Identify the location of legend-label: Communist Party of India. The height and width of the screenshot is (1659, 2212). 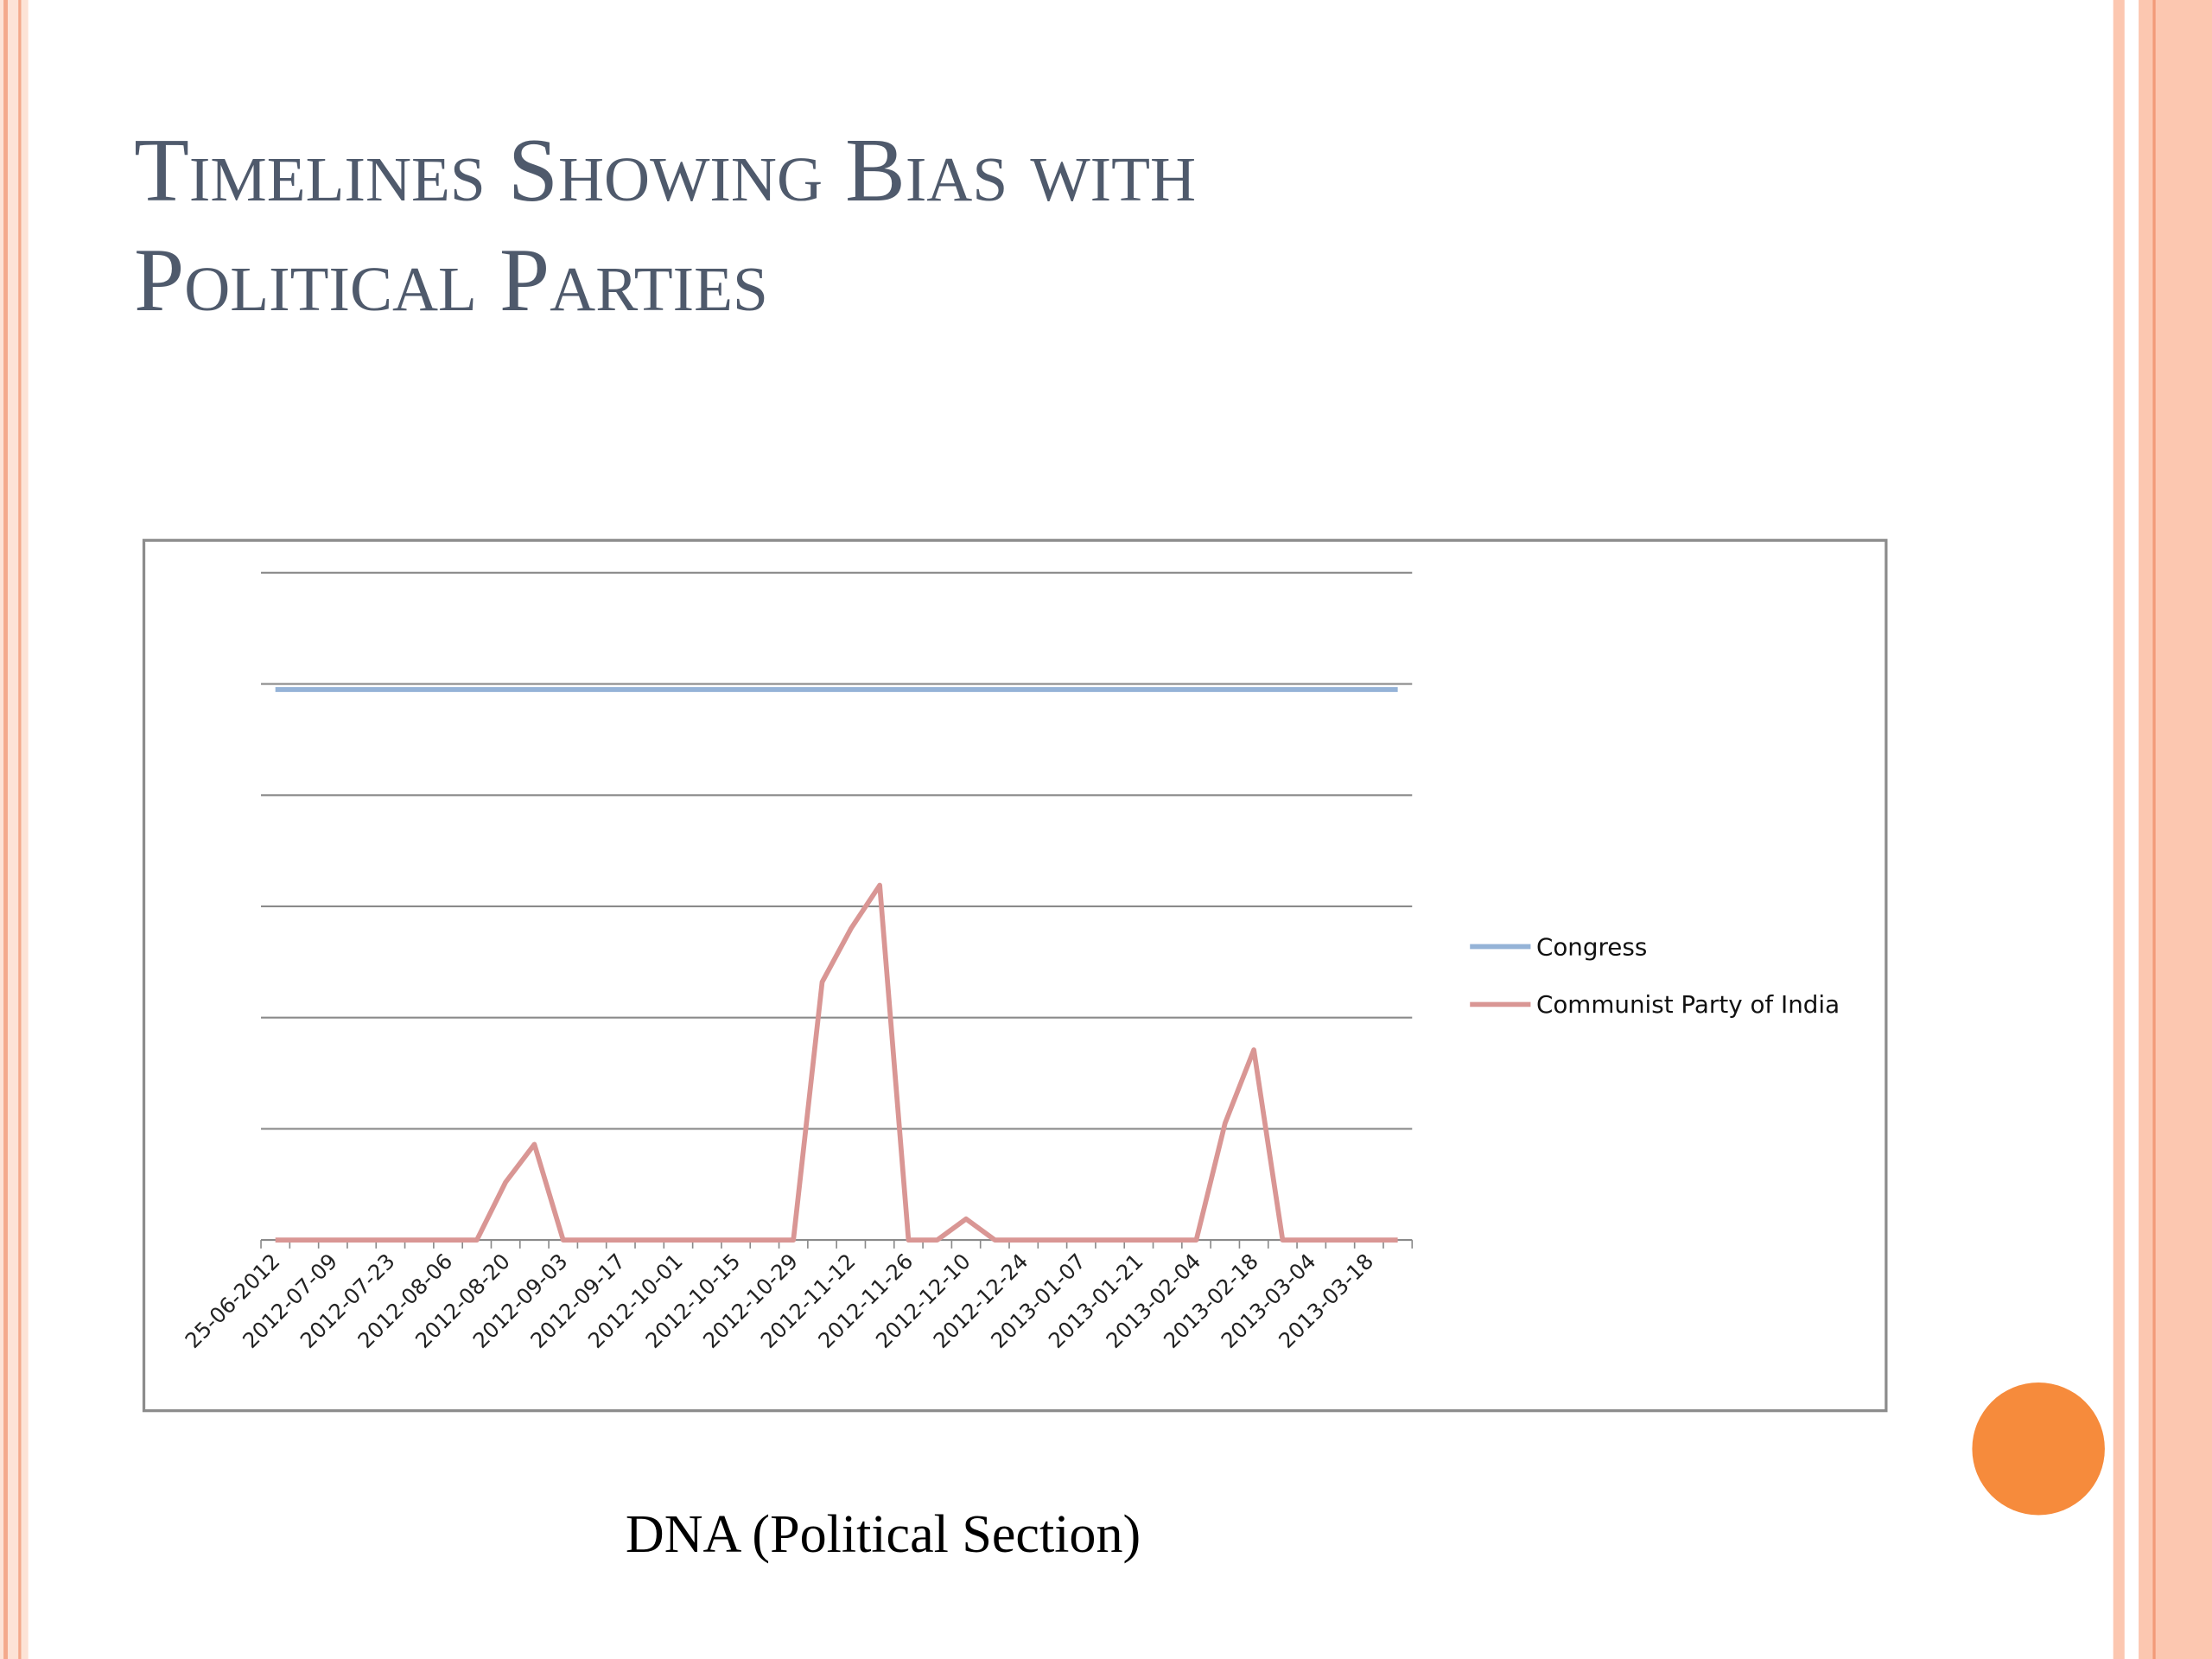
(1688, 1004).